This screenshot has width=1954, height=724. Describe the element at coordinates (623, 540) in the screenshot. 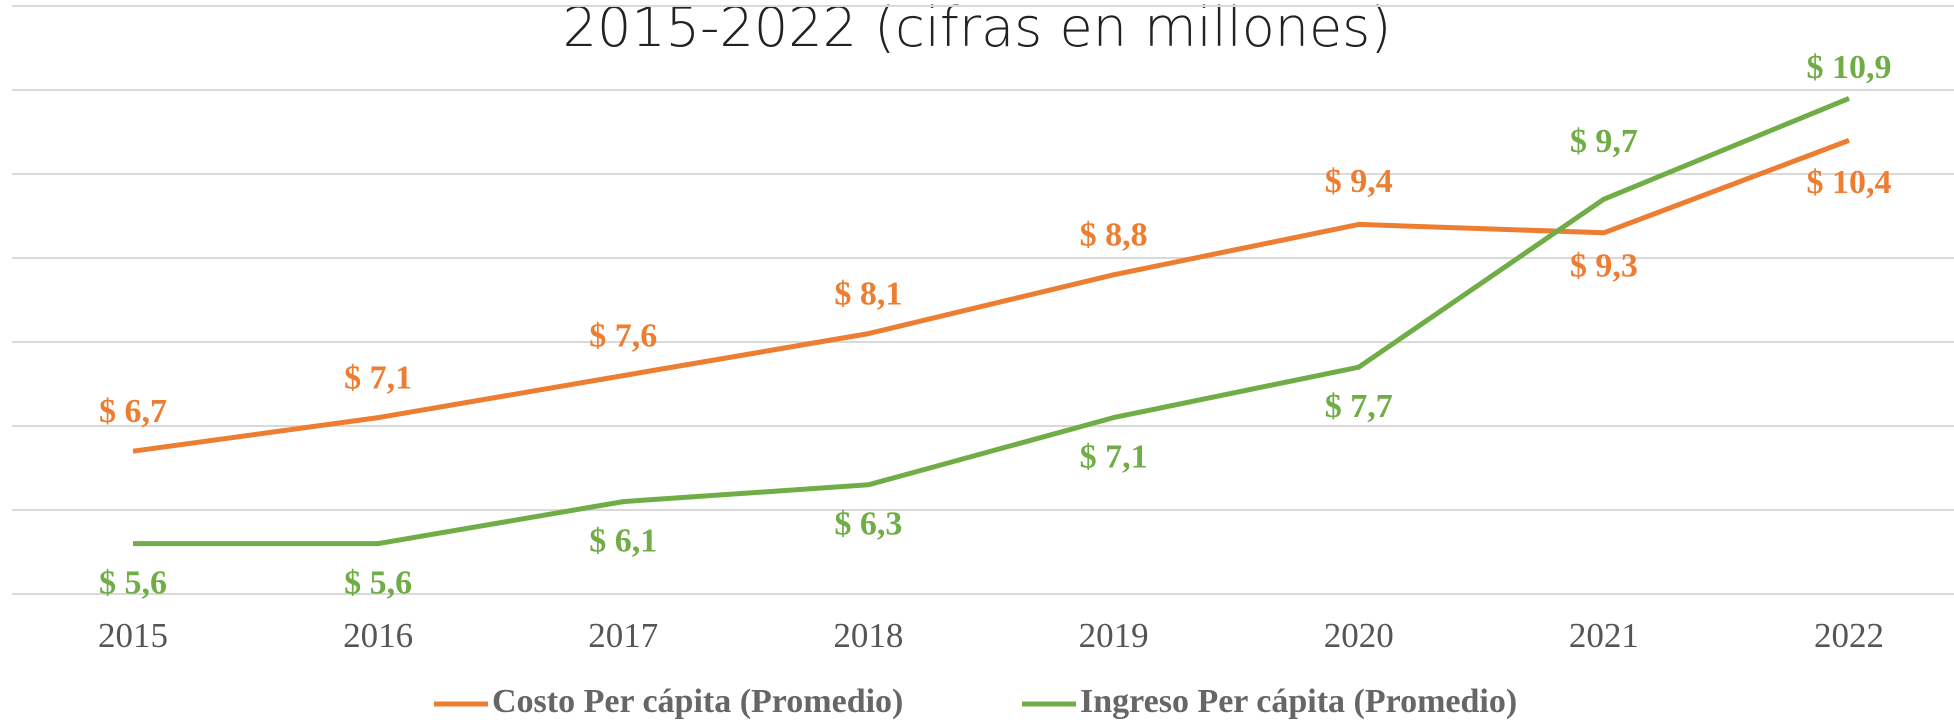

I see `data-label: $ 6,1` at that location.